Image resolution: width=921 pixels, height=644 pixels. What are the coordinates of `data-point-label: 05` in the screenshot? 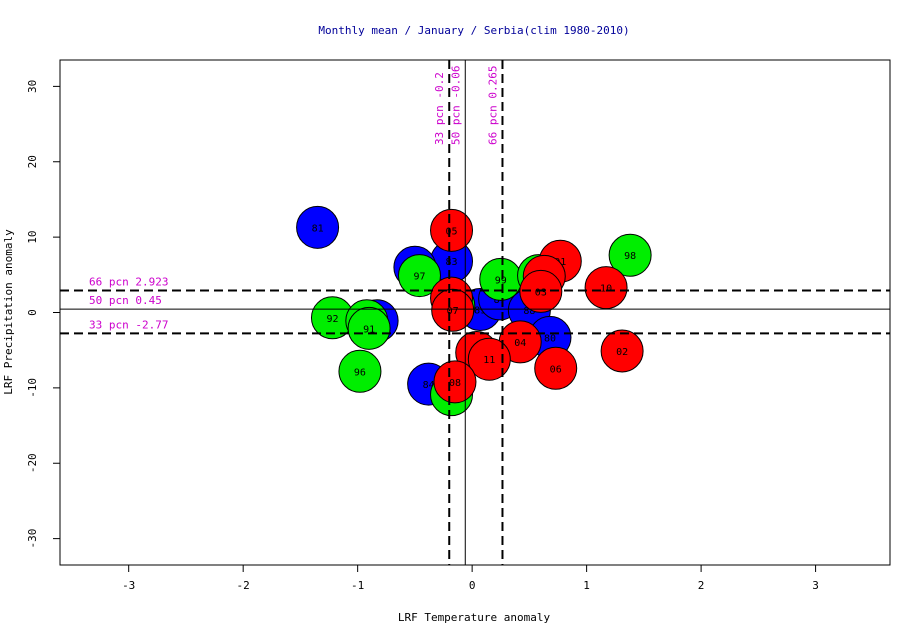 It's located at (452, 231).